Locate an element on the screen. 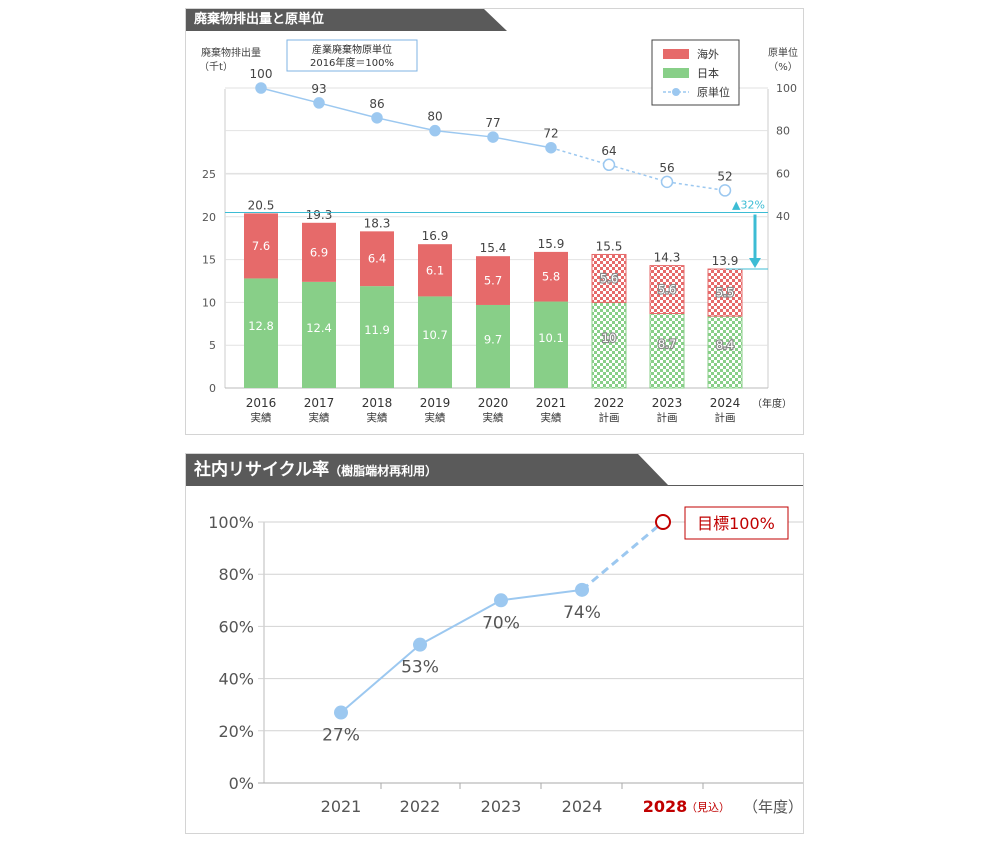 This screenshot has height=842, width=1006. bar-total-label: 16.9 is located at coordinates (435, 236).